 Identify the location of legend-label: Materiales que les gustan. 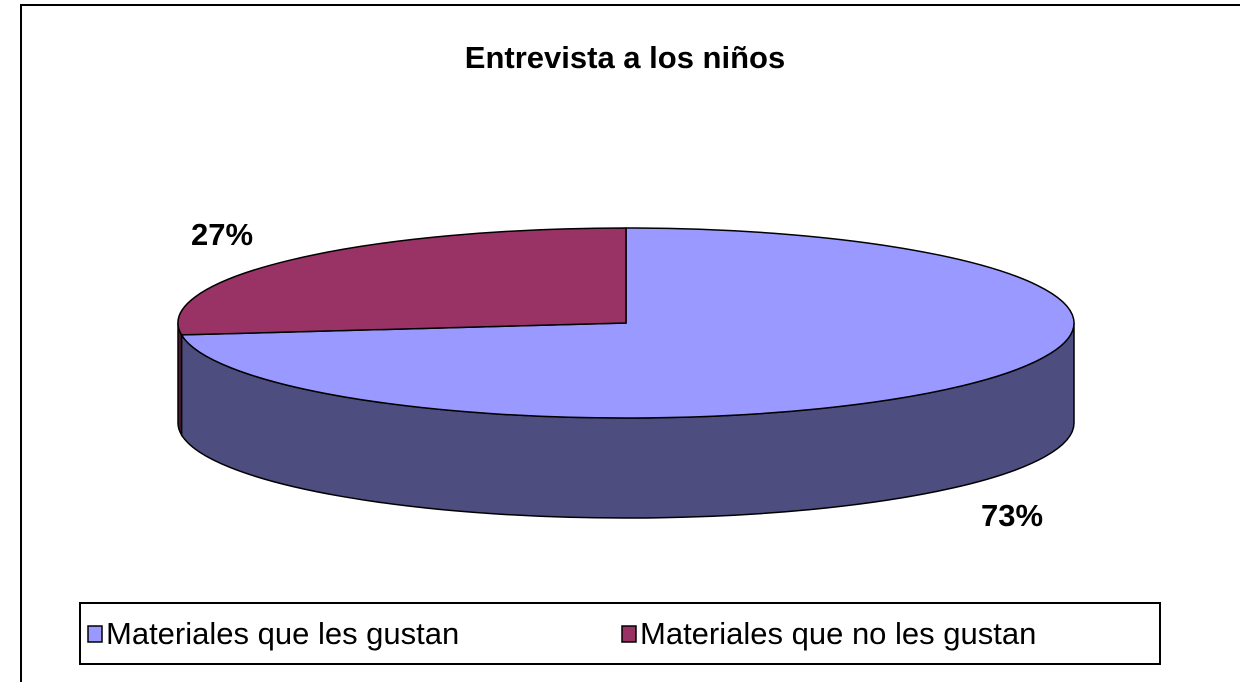
(282, 633).